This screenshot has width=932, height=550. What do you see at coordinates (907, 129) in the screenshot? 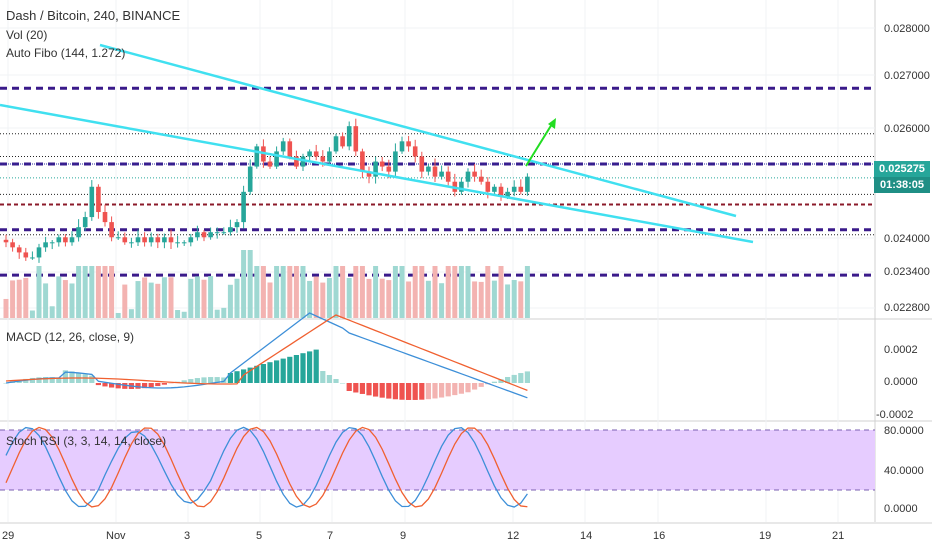
I see `price-tick-label: 0.026000` at bounding box center [907, 129].